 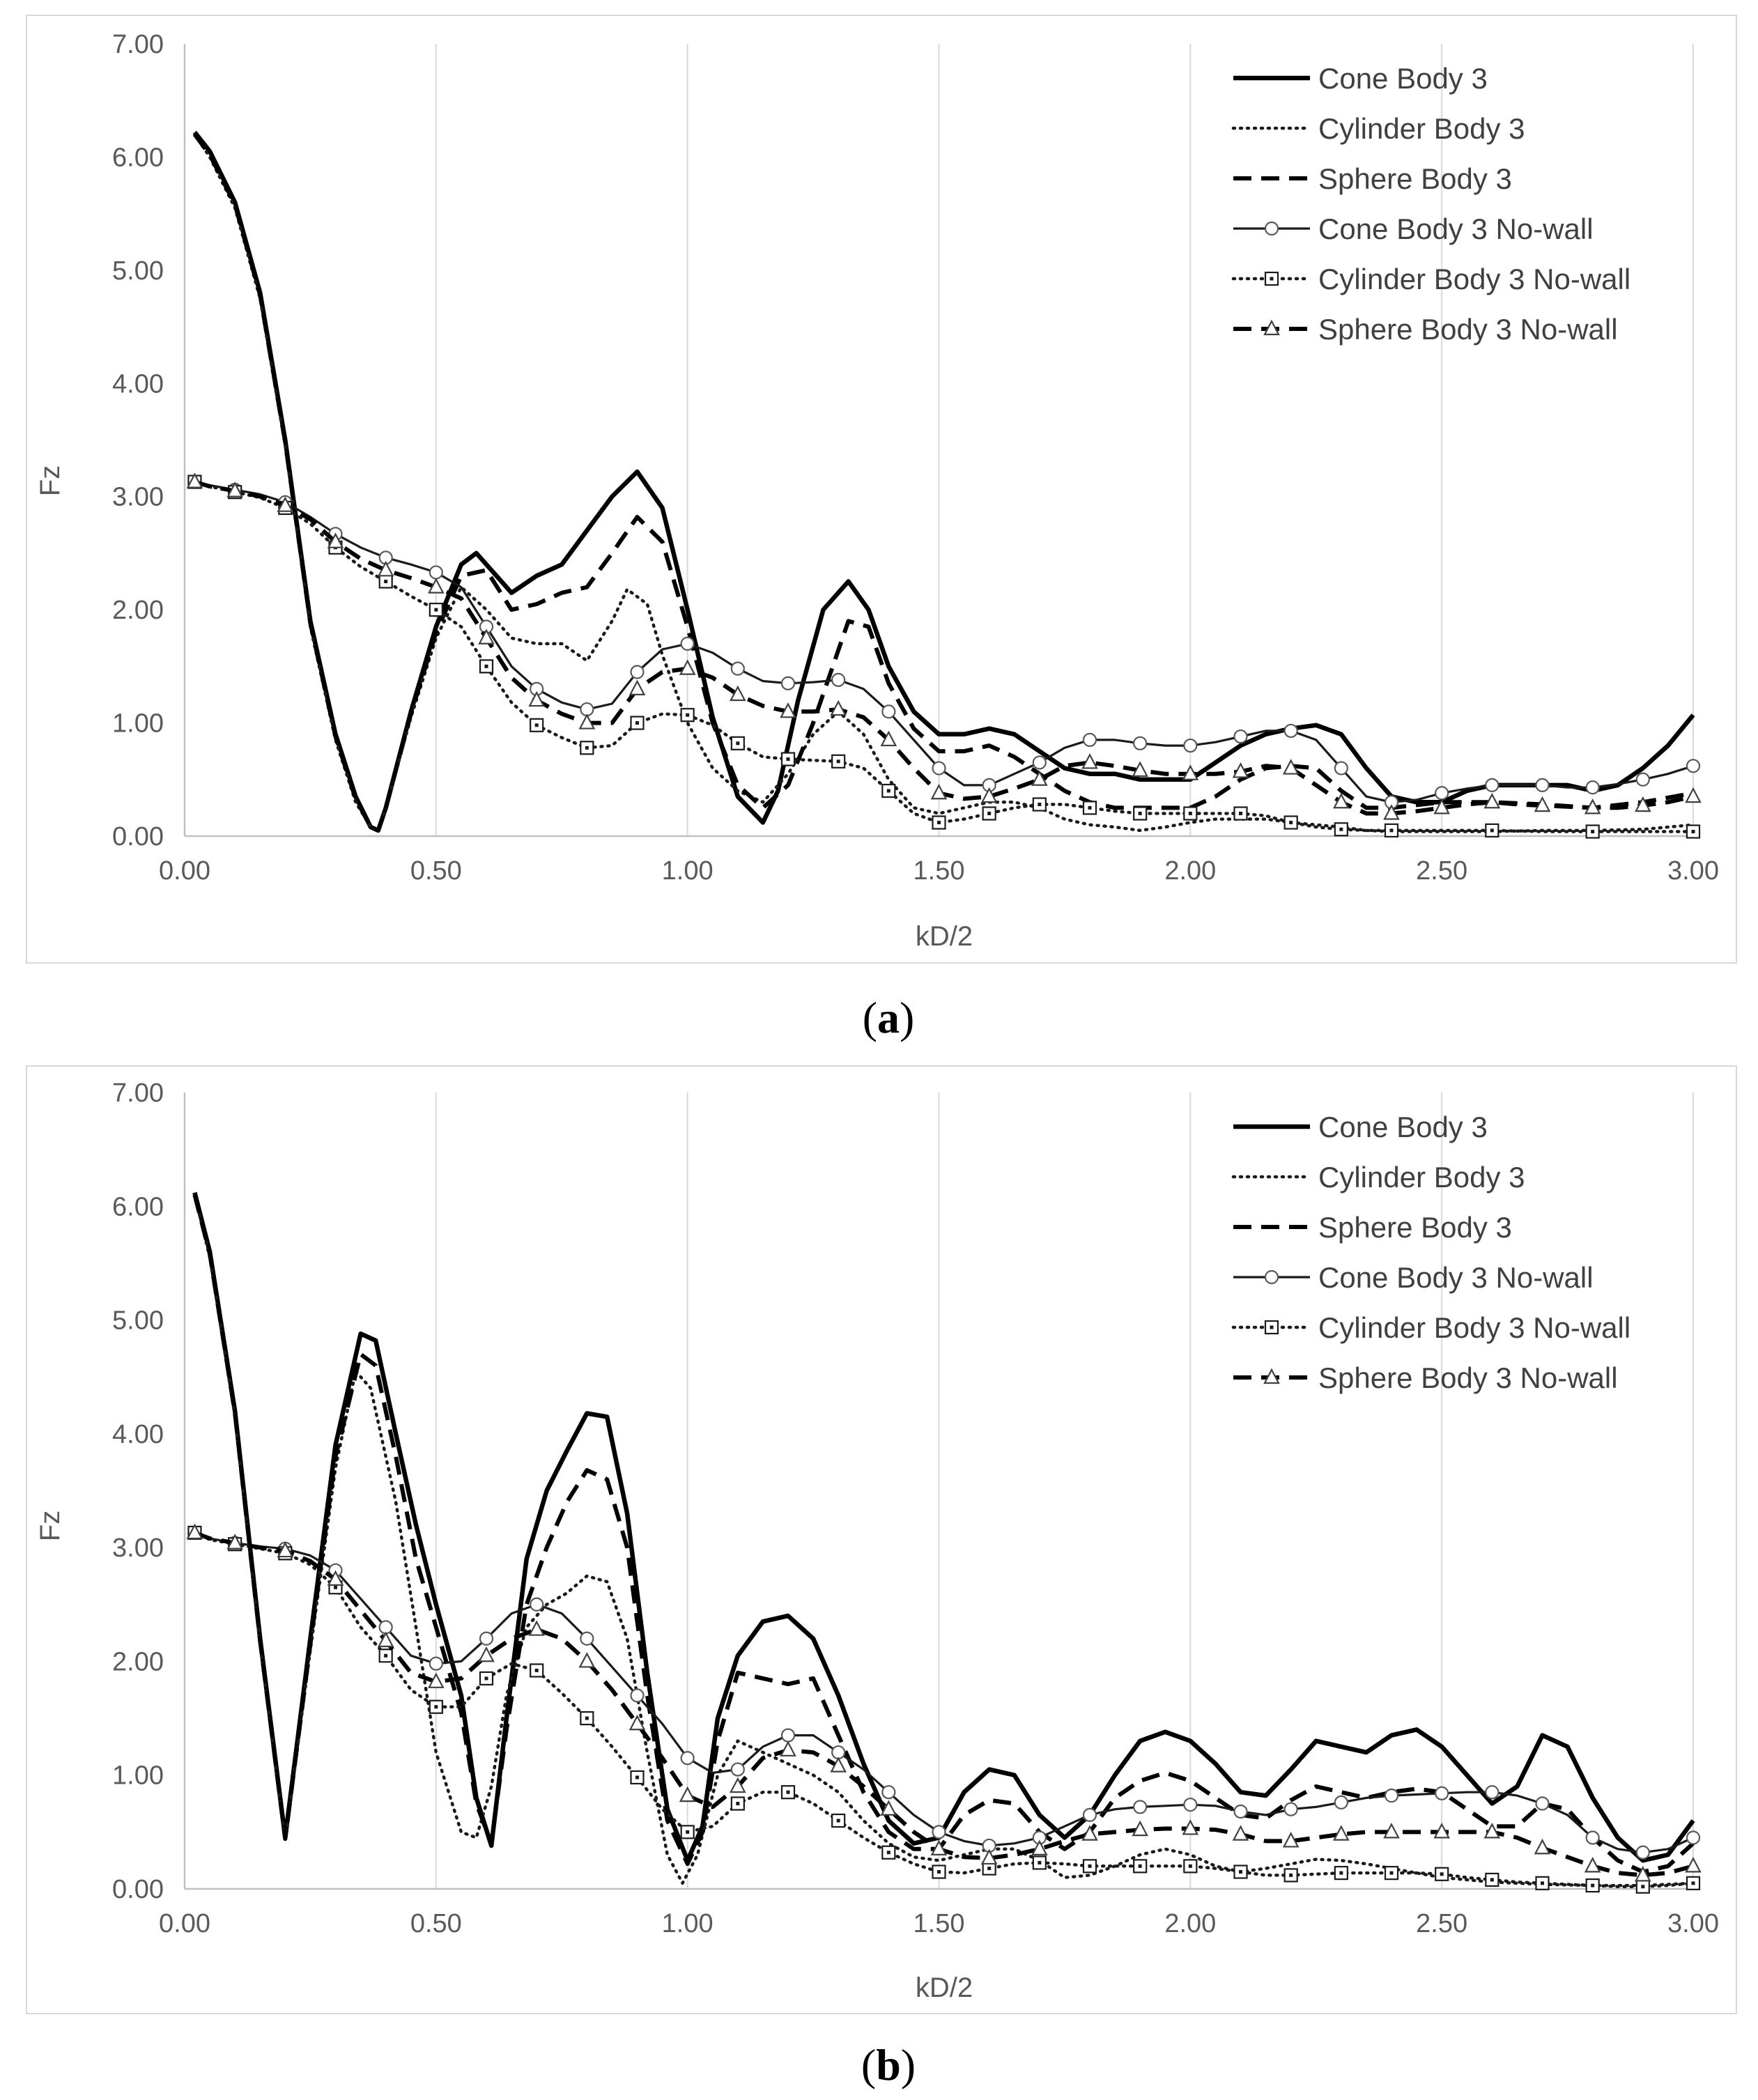 What do you see at coordinates (184, 1923) in the screenshot?
I see `x-tick-label: 0.00` at bounding box center [184, 1923].